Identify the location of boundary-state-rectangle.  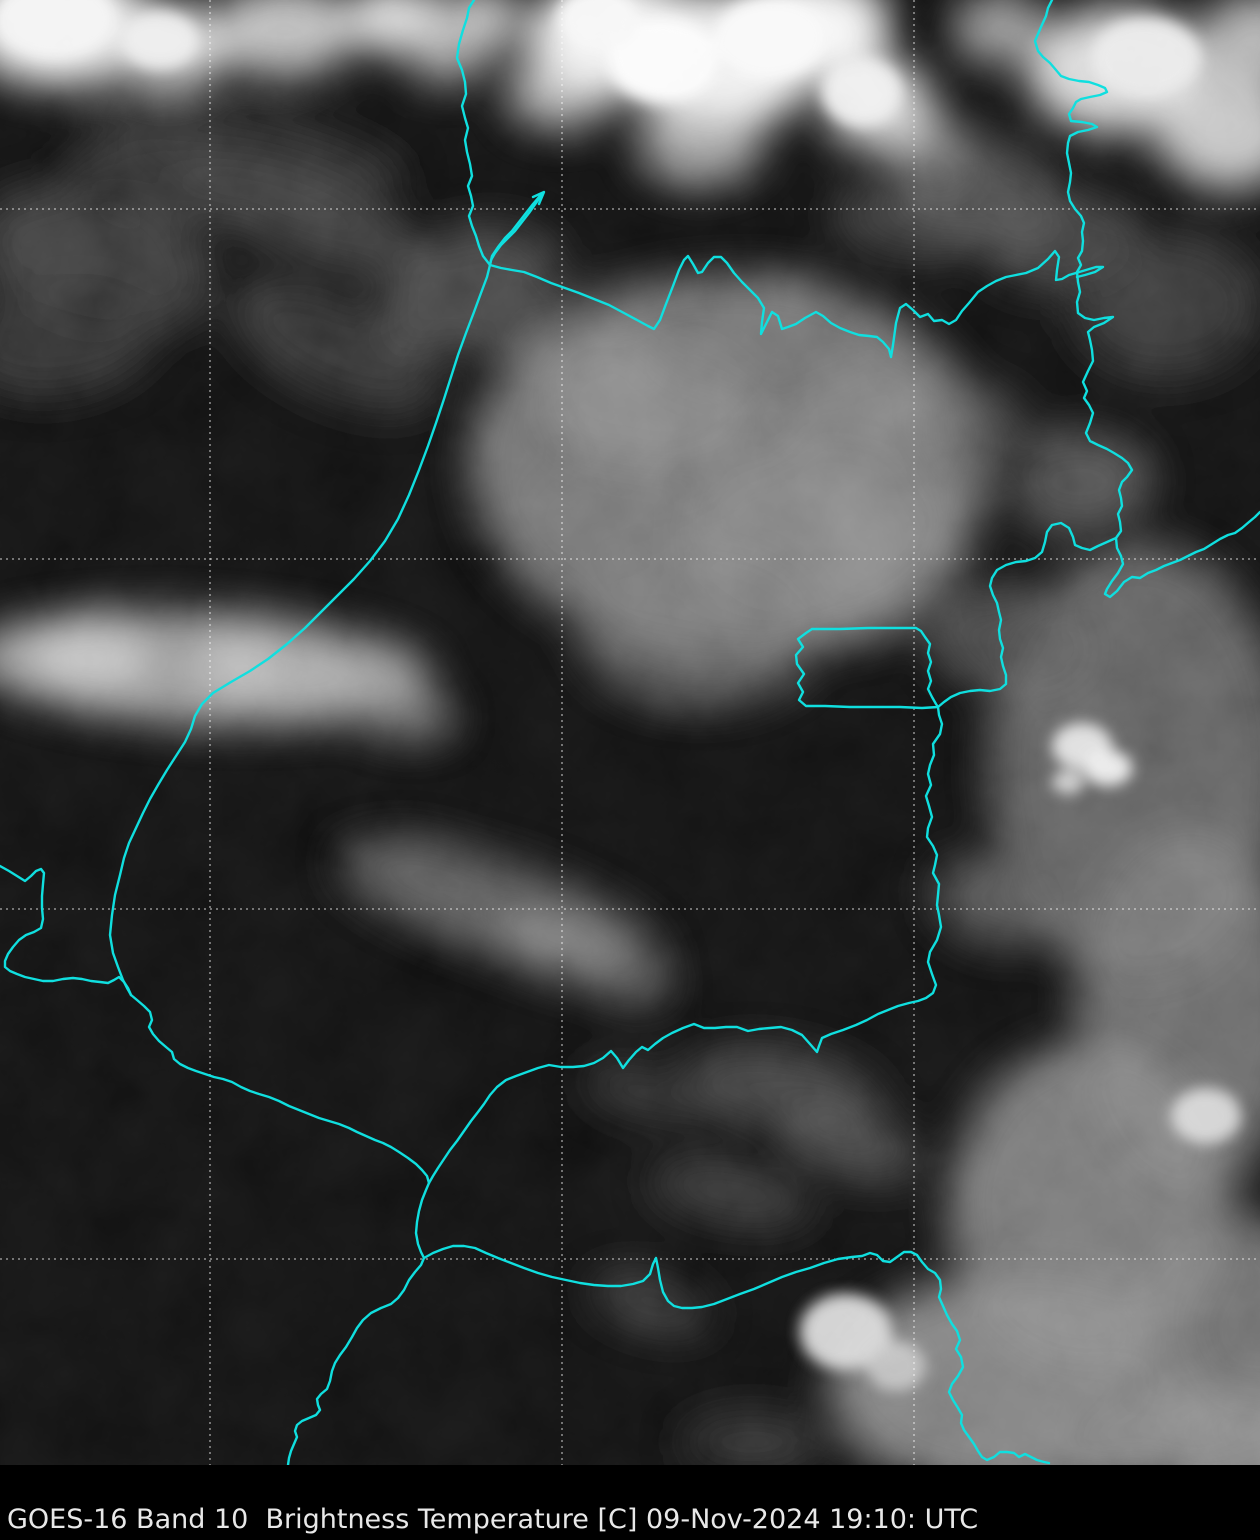
(867, 668).